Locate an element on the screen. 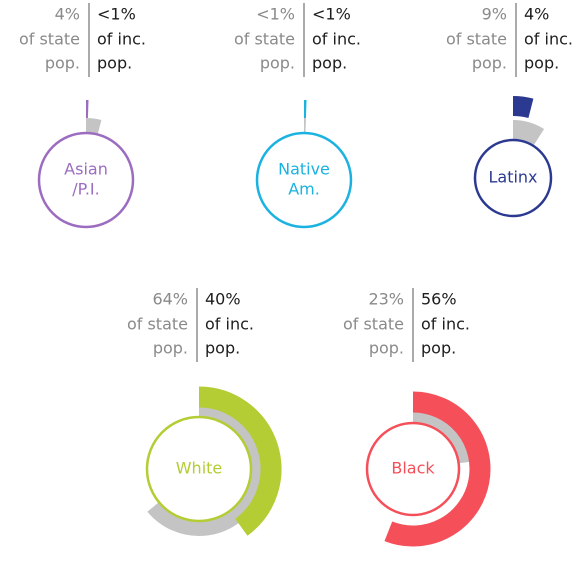 The width and height of the screenshot is (587, 563). group-label: Latinx is located at coordinates (512, 177).